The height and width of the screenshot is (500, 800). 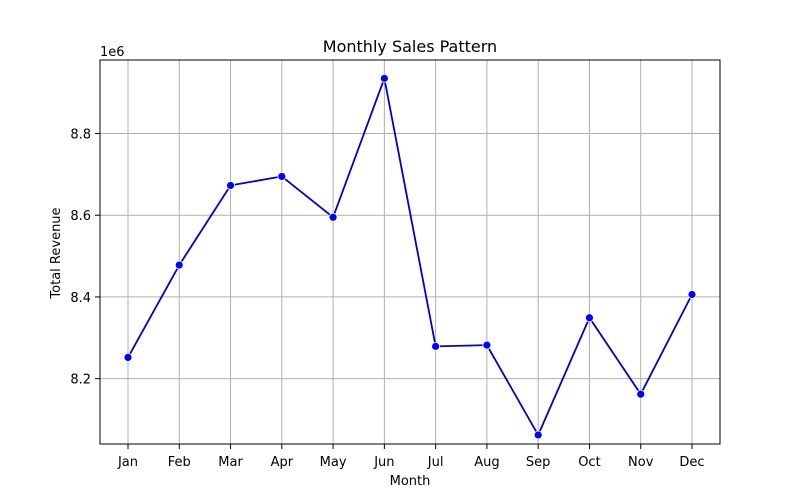 I want to click on x-tick-label: Jul, so click(x=435, y=462).